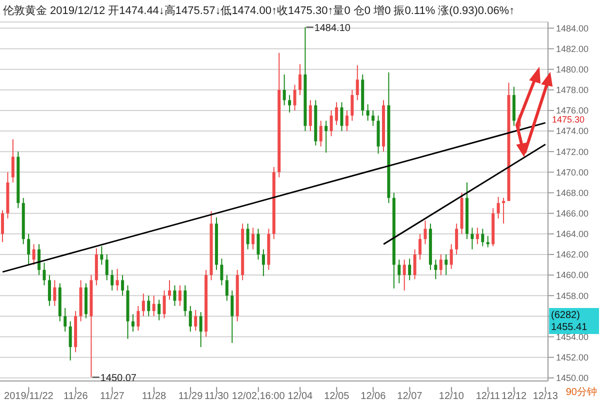  What do you see at coordinates (572, 111) in the screenshot?
I see `y-tick-label: 1476.00` at bounding box center [572, 111].